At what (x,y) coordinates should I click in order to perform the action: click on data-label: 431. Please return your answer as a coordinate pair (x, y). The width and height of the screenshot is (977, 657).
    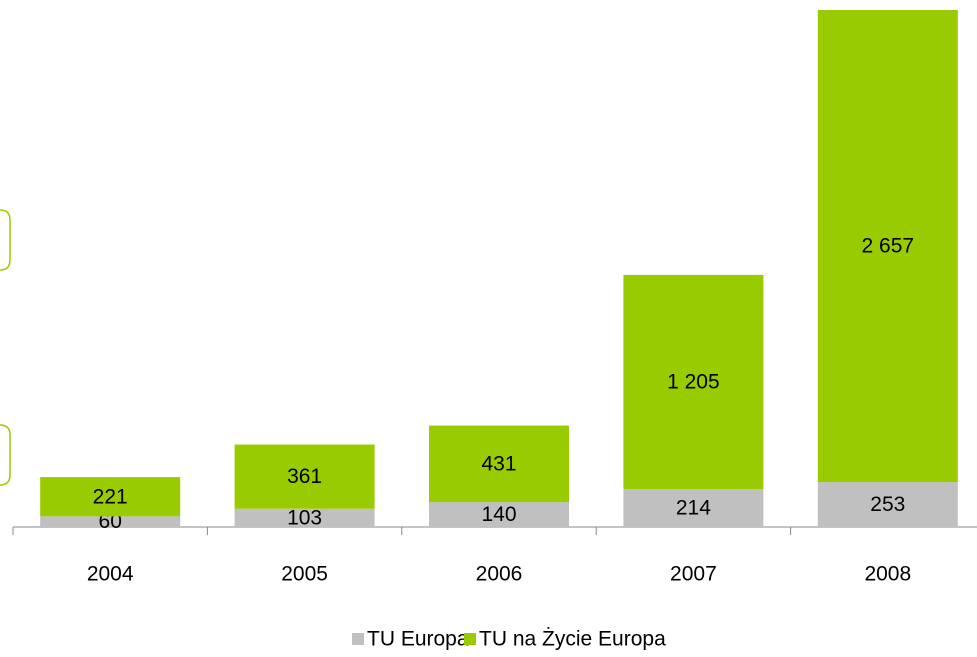
    Looking at the image, I should click on (498, 463).